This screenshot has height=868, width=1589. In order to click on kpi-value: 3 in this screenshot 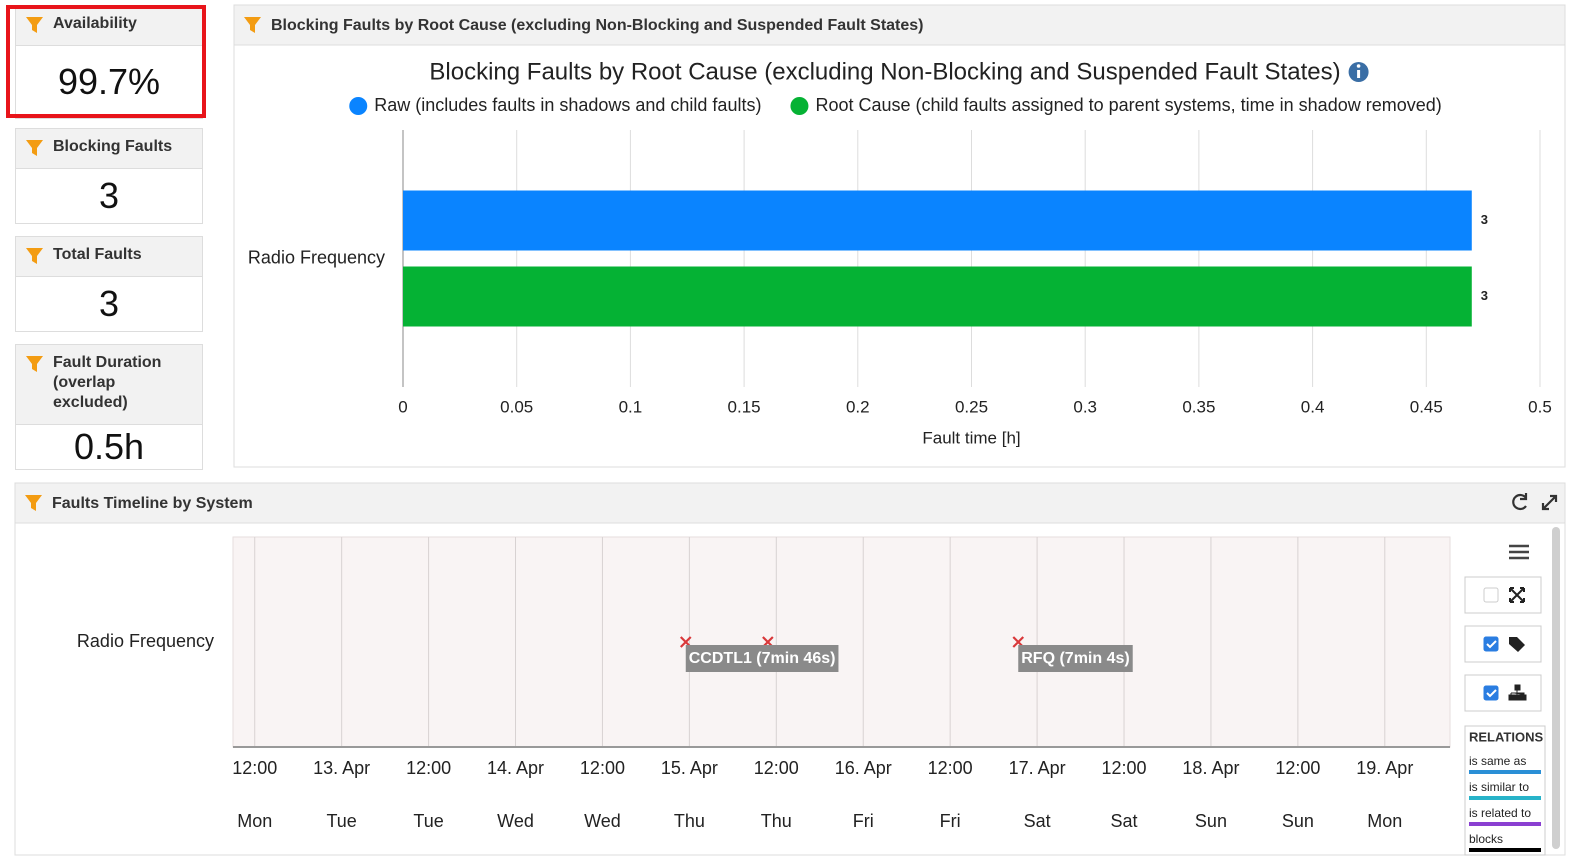, I will do `click(109, 303)`.